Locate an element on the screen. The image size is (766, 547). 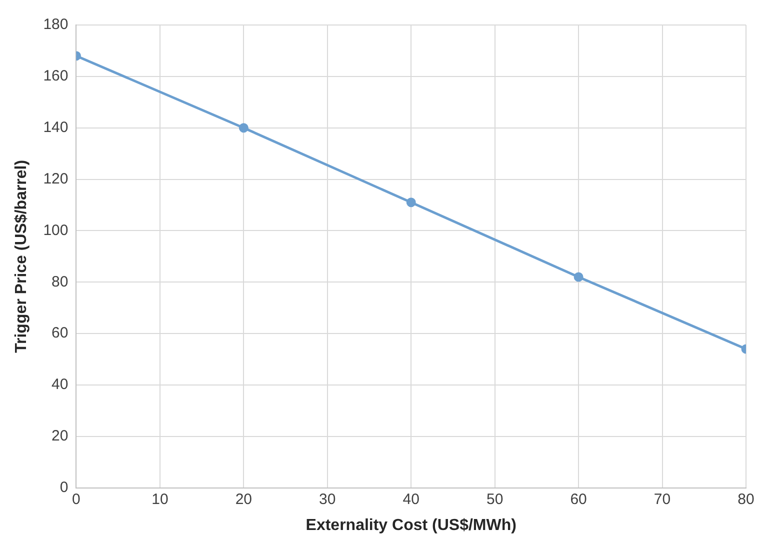
y-tick-label: 0 is located at coordinates (64, 487).